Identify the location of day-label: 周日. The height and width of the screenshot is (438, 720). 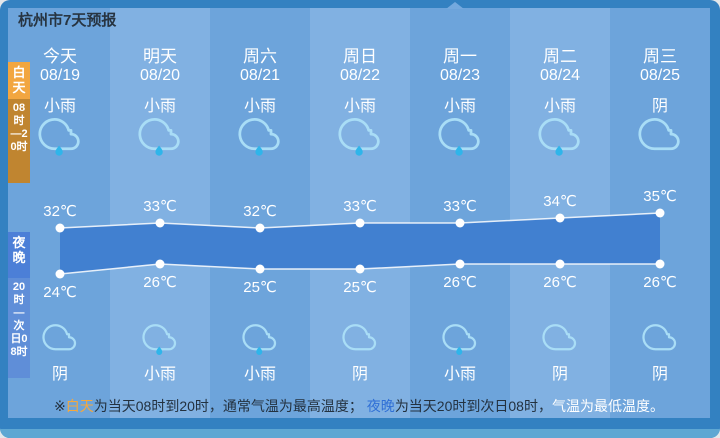
(360, 56).